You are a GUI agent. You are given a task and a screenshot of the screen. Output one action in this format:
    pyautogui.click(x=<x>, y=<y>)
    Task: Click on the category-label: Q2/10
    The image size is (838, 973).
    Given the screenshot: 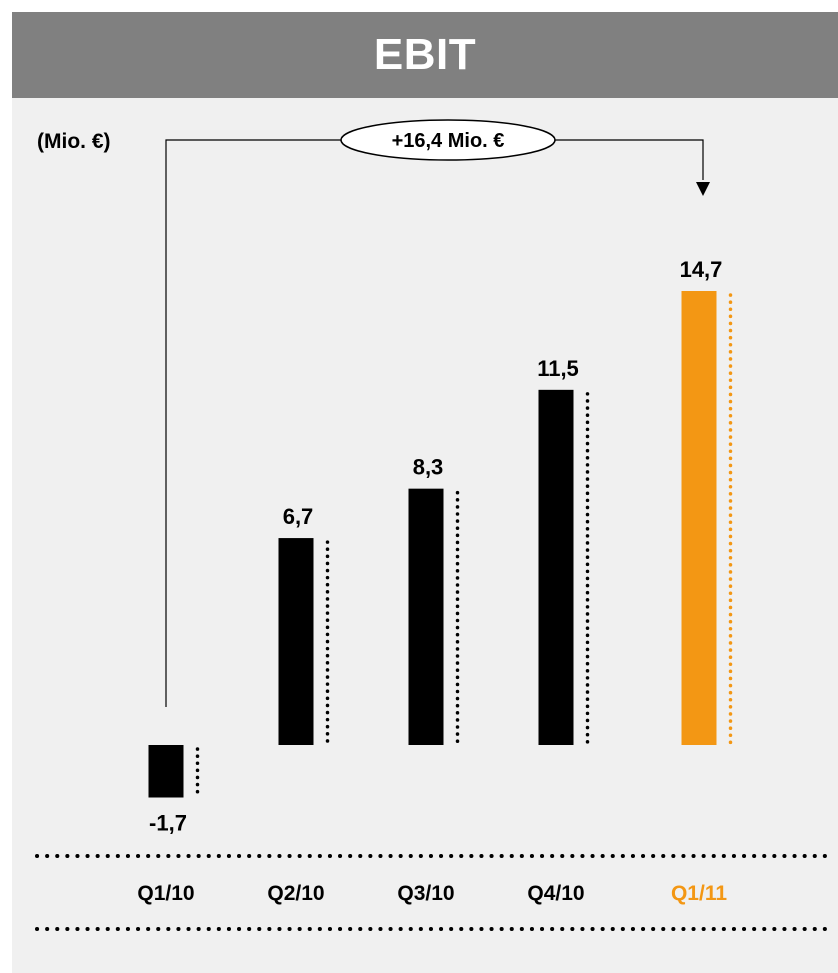 What is the action you would take?
    pyautogui.click(x=295, y=893)
    